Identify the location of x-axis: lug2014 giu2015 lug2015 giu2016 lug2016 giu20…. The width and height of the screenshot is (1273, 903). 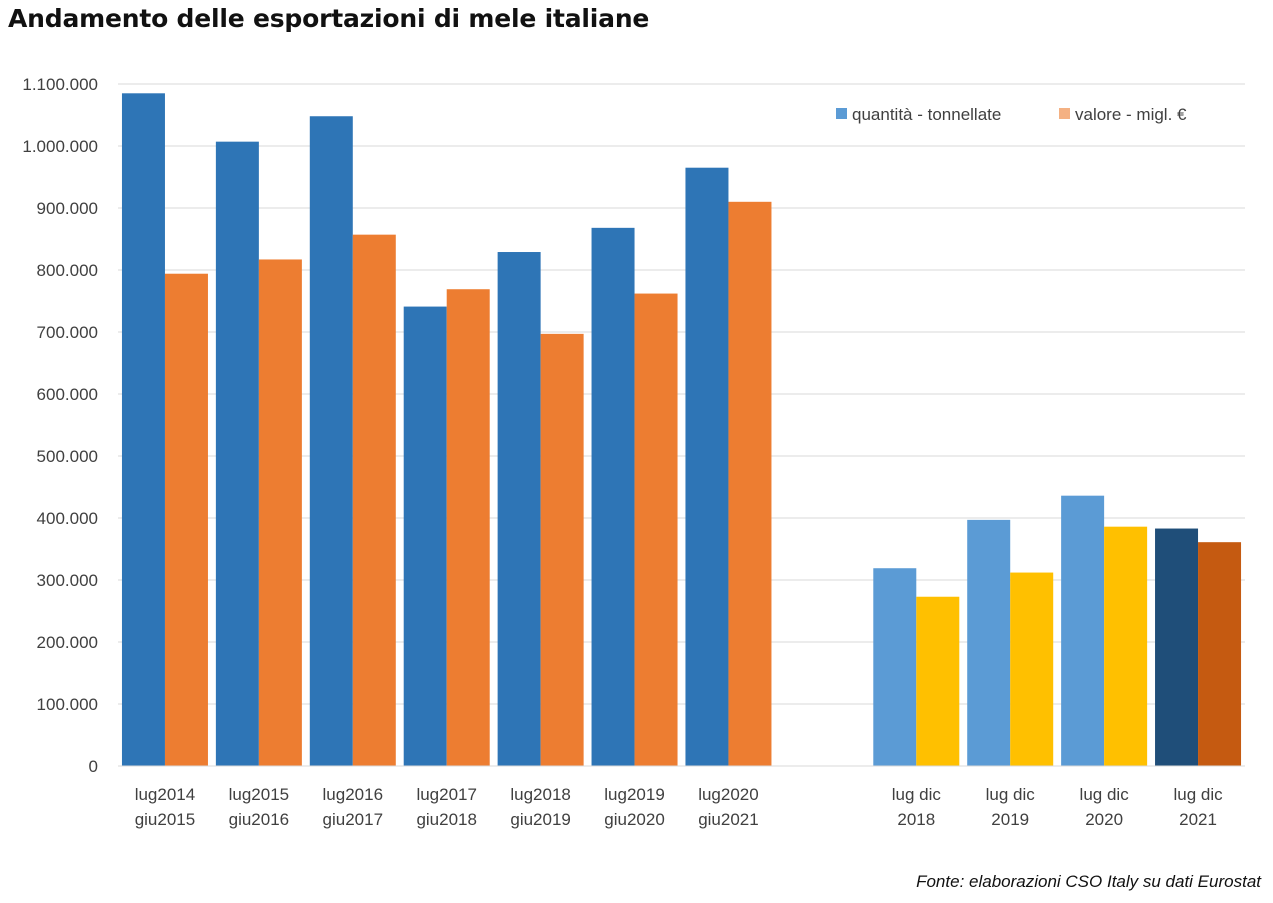
(681, 797).